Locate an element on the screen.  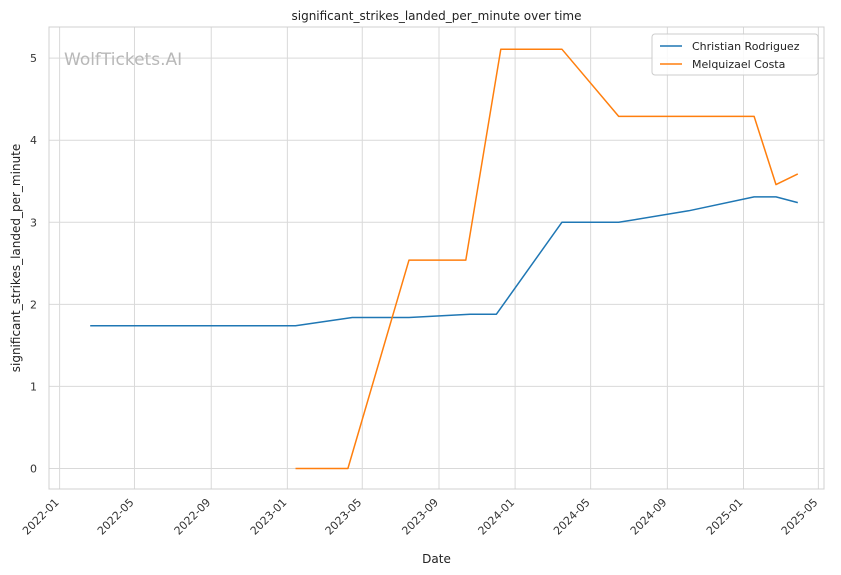
y-tick-label: 4 is located at coordinates (33, 140).